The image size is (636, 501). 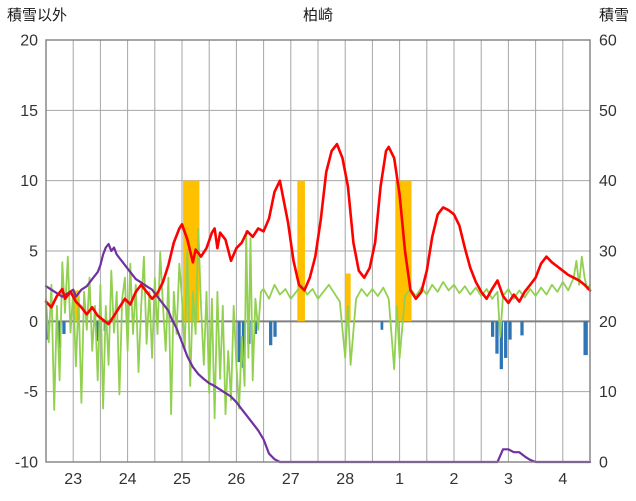 I want to click on svg-text: 50, so click(x=608, y=111).